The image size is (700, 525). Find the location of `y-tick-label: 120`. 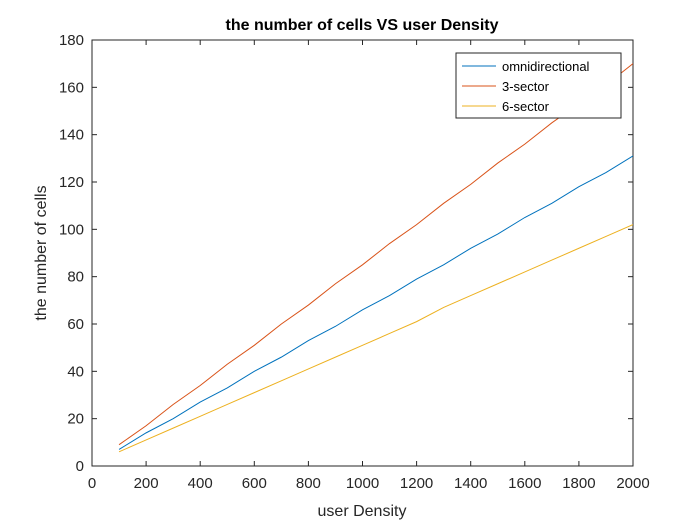

y-tick-label: 120 is located at coordinates (71, 182).